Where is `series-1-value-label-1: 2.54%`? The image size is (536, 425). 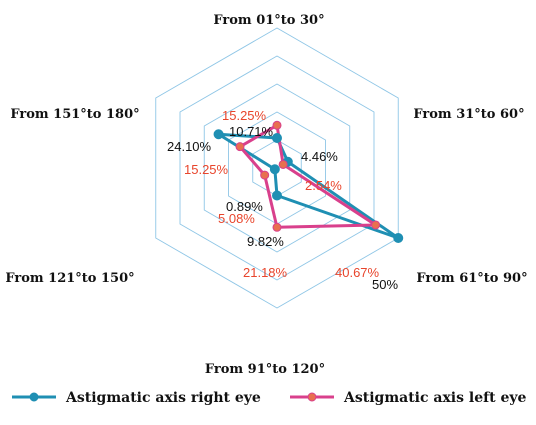 series-1-value-label-1: 2.54% is located at coordinates (323, 185).